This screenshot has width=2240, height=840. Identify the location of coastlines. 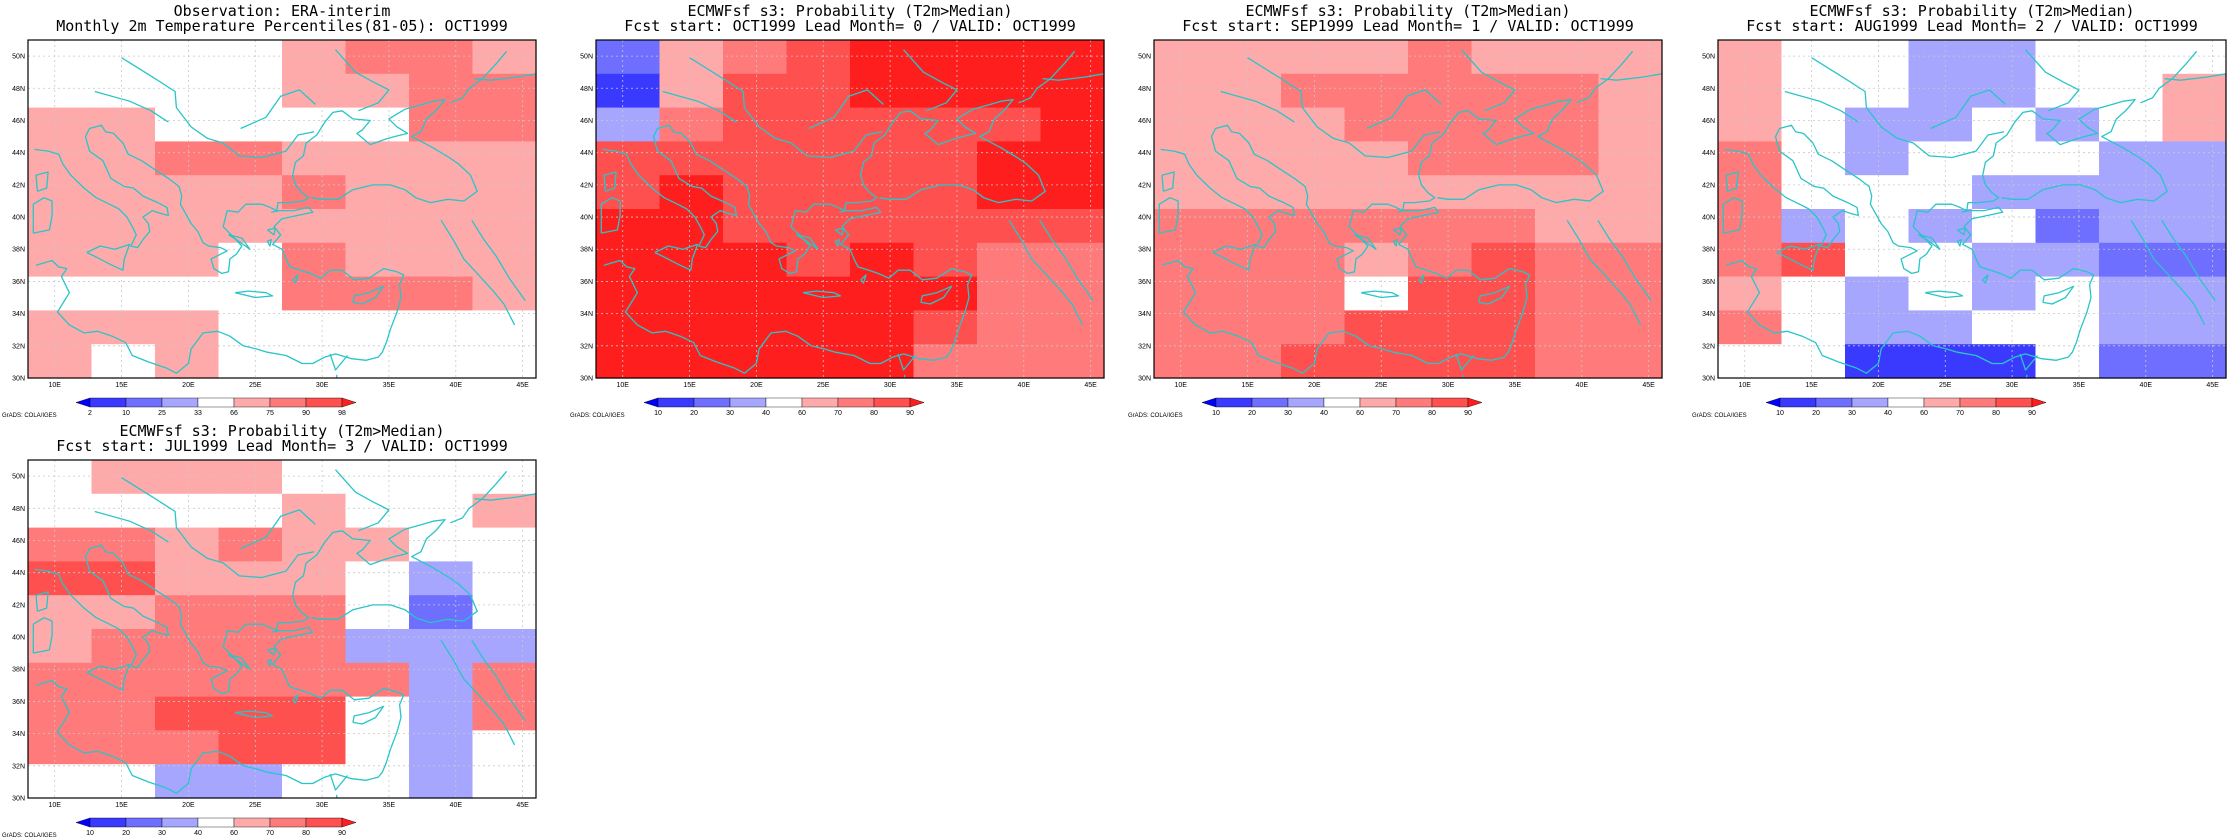
(1410, 213).